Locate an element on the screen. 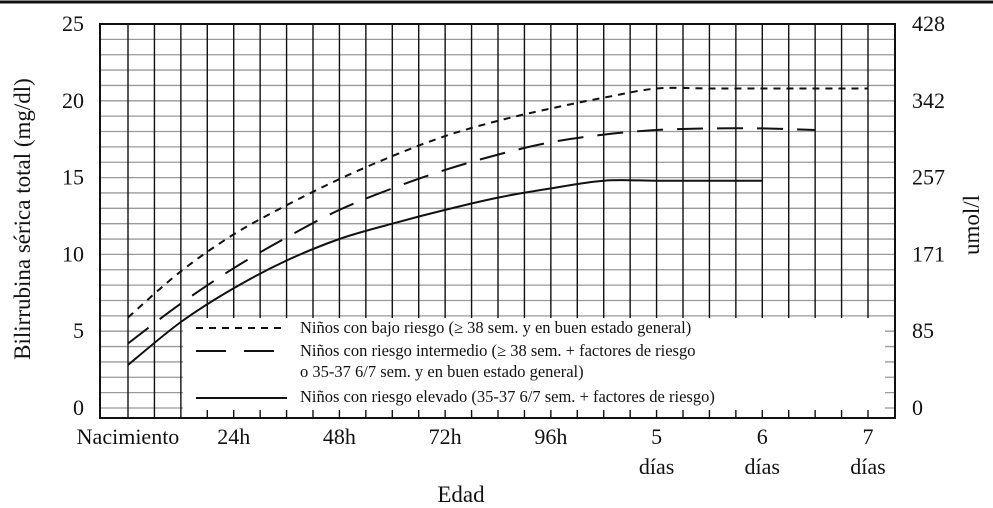  y-tick-left-label: 20 is located at coordinates (73, 100).